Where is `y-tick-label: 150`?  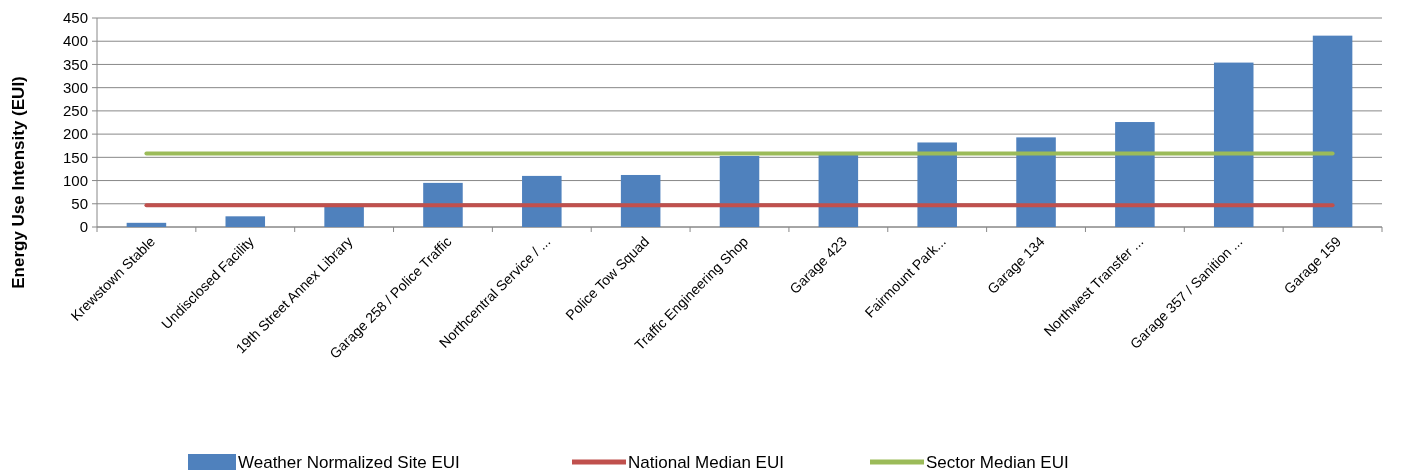
y-tick-label: 150 is located at coordinates (75, 157).